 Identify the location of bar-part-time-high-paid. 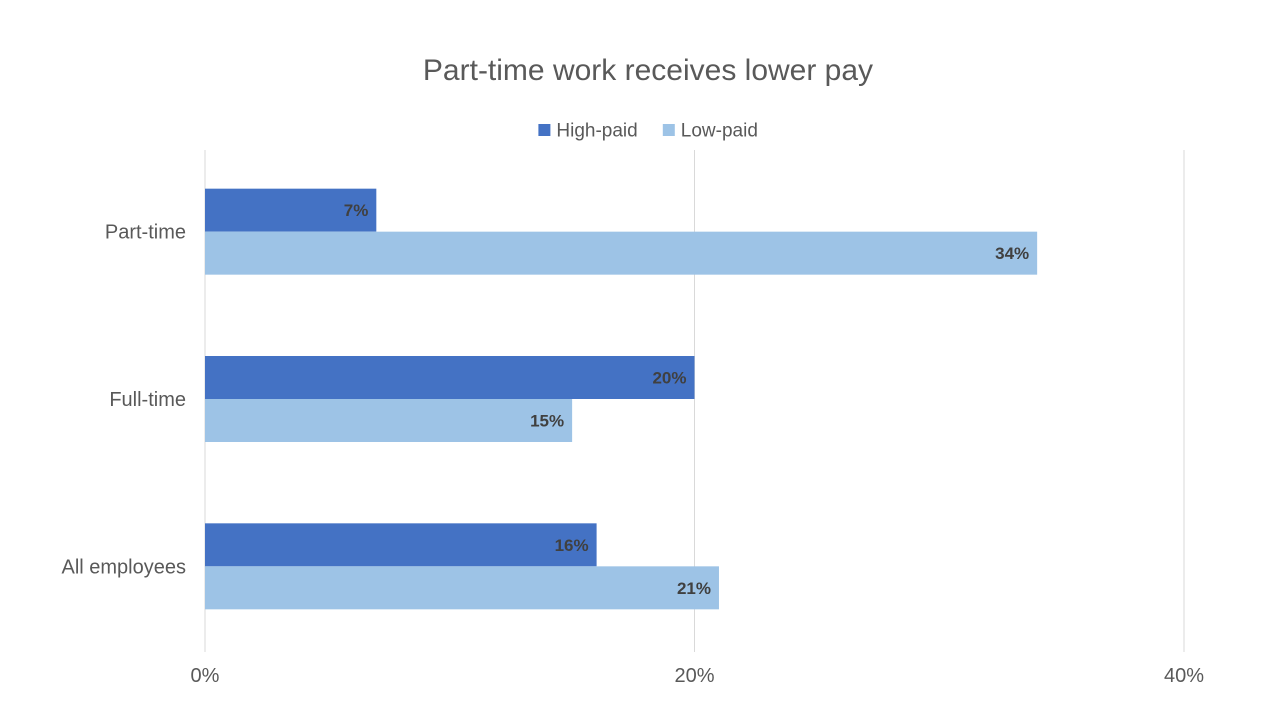
(291, 210).